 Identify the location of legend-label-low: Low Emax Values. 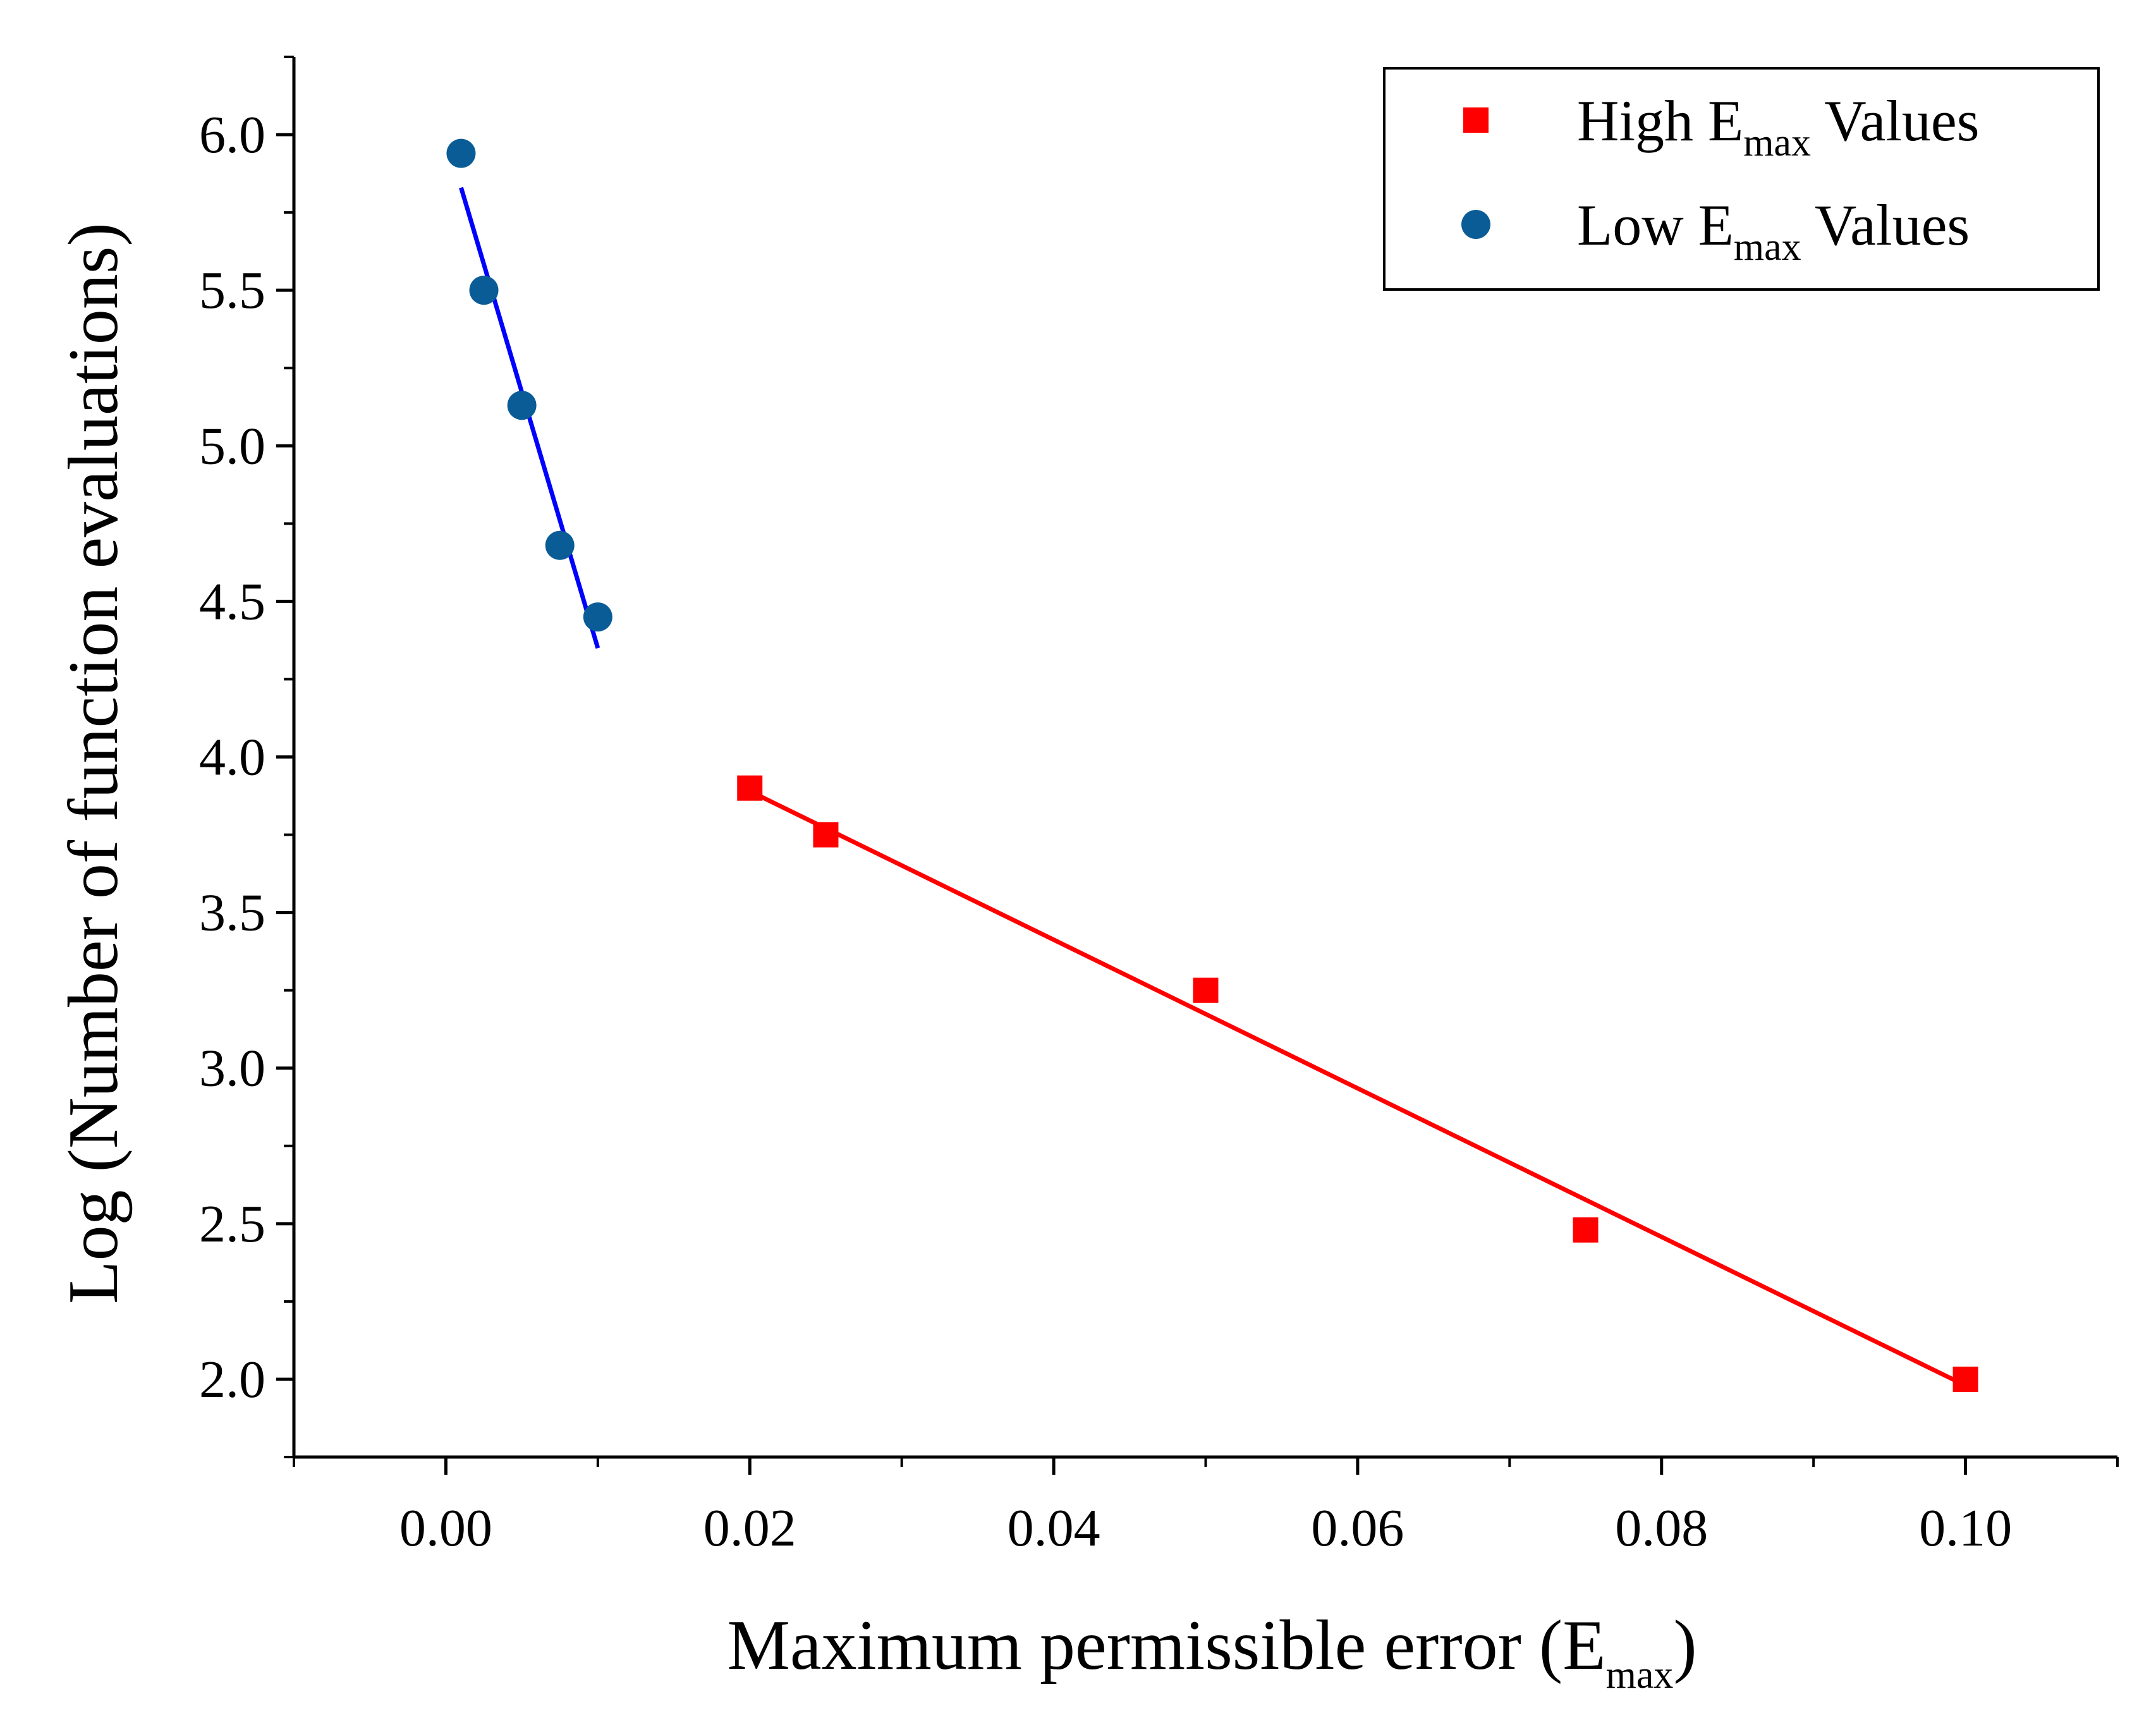
(1773, 231).